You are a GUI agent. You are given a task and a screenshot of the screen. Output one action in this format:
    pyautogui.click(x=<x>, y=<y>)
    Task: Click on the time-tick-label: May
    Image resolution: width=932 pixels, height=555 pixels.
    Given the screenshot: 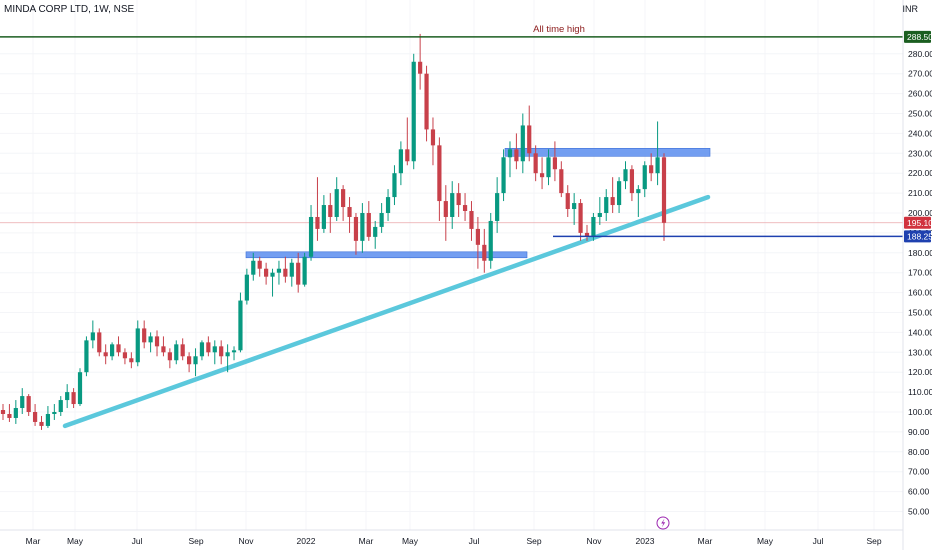 What is the action you would take?
    pyautogui.click(x=410, y=541)
    